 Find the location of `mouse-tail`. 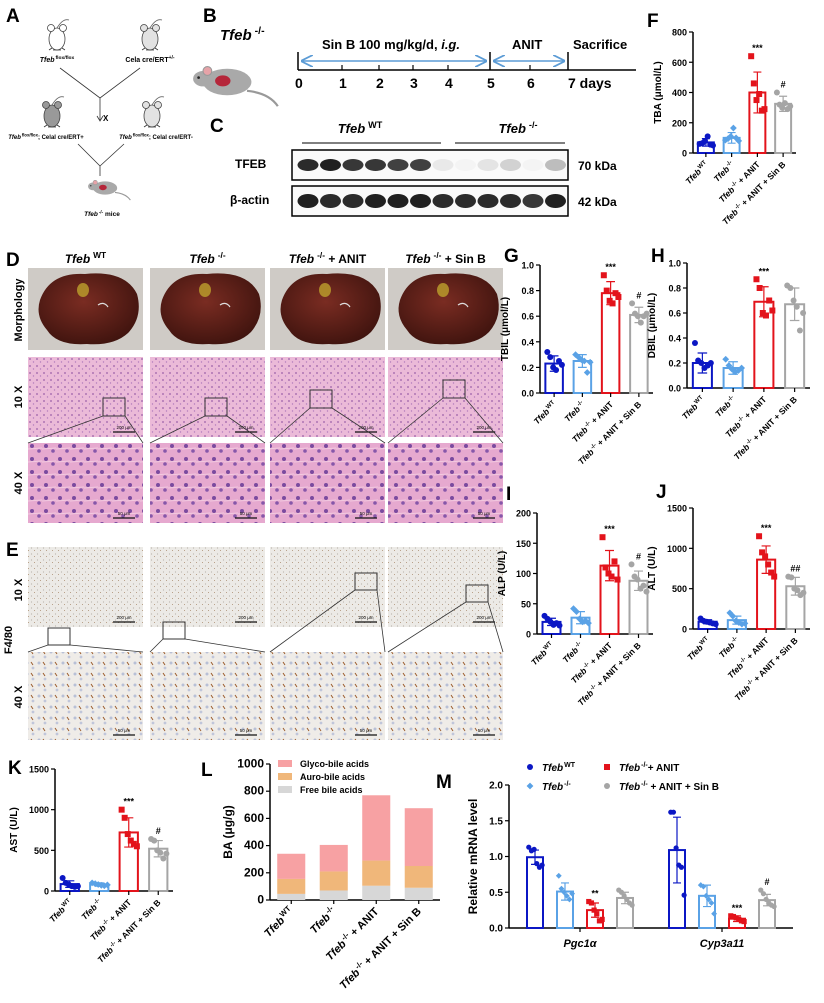

mouse-tail is located at coordinates (262, 98).